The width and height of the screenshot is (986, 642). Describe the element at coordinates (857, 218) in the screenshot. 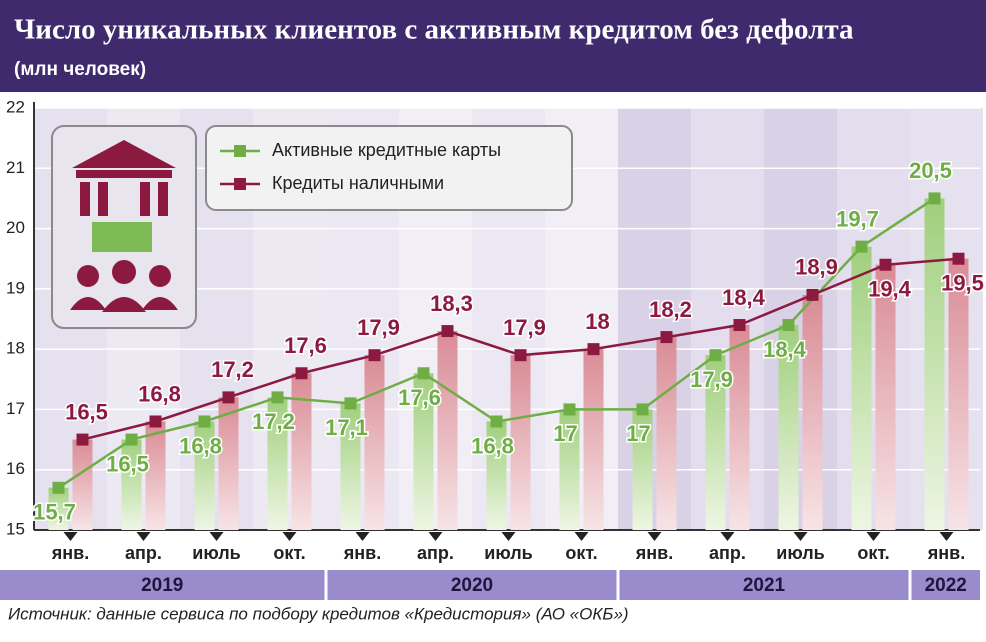

I see `value-label: 19,7` at that location.